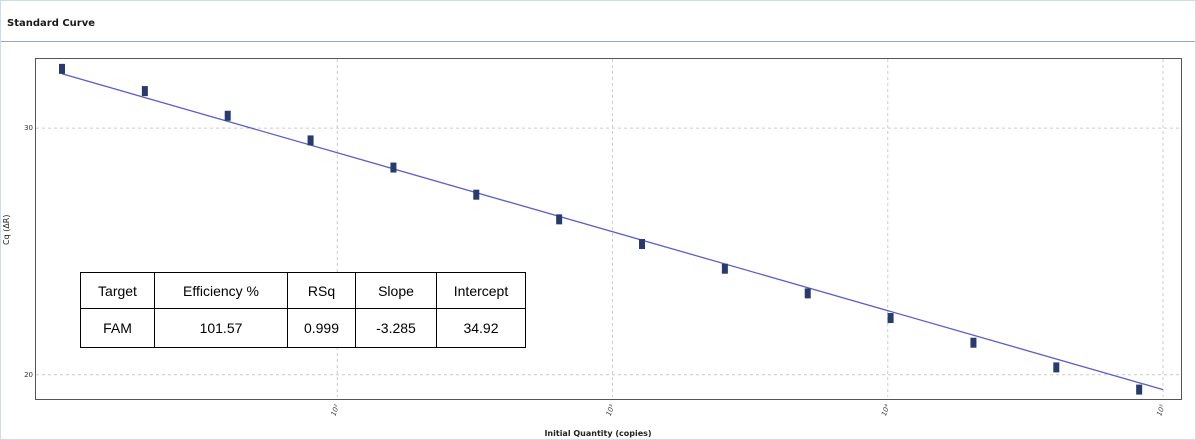 This screenshot has height=440, width=1196. I want to click on y-tick-label: 20, so click(28, 375).